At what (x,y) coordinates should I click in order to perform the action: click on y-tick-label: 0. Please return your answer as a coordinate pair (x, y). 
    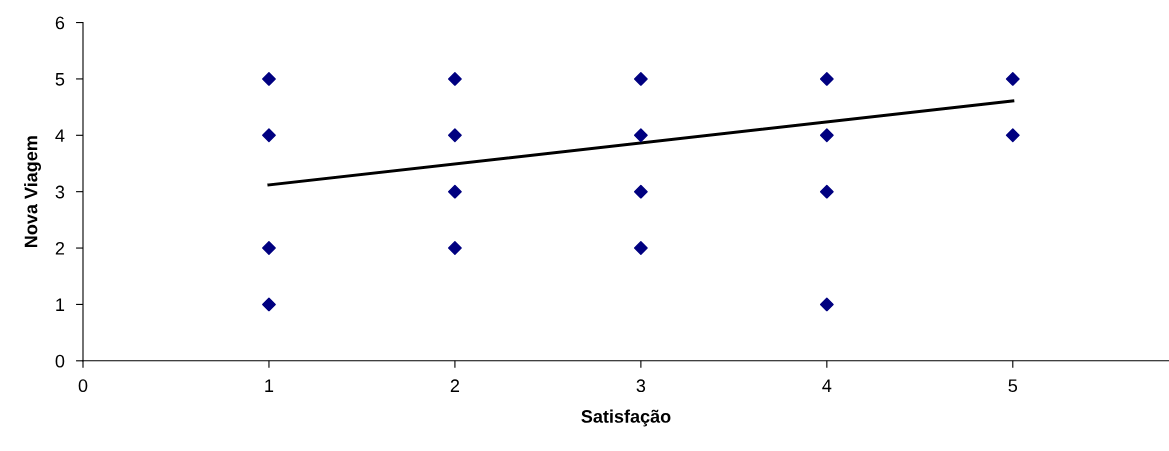
    Looking at the image, I should click on (60, 361).